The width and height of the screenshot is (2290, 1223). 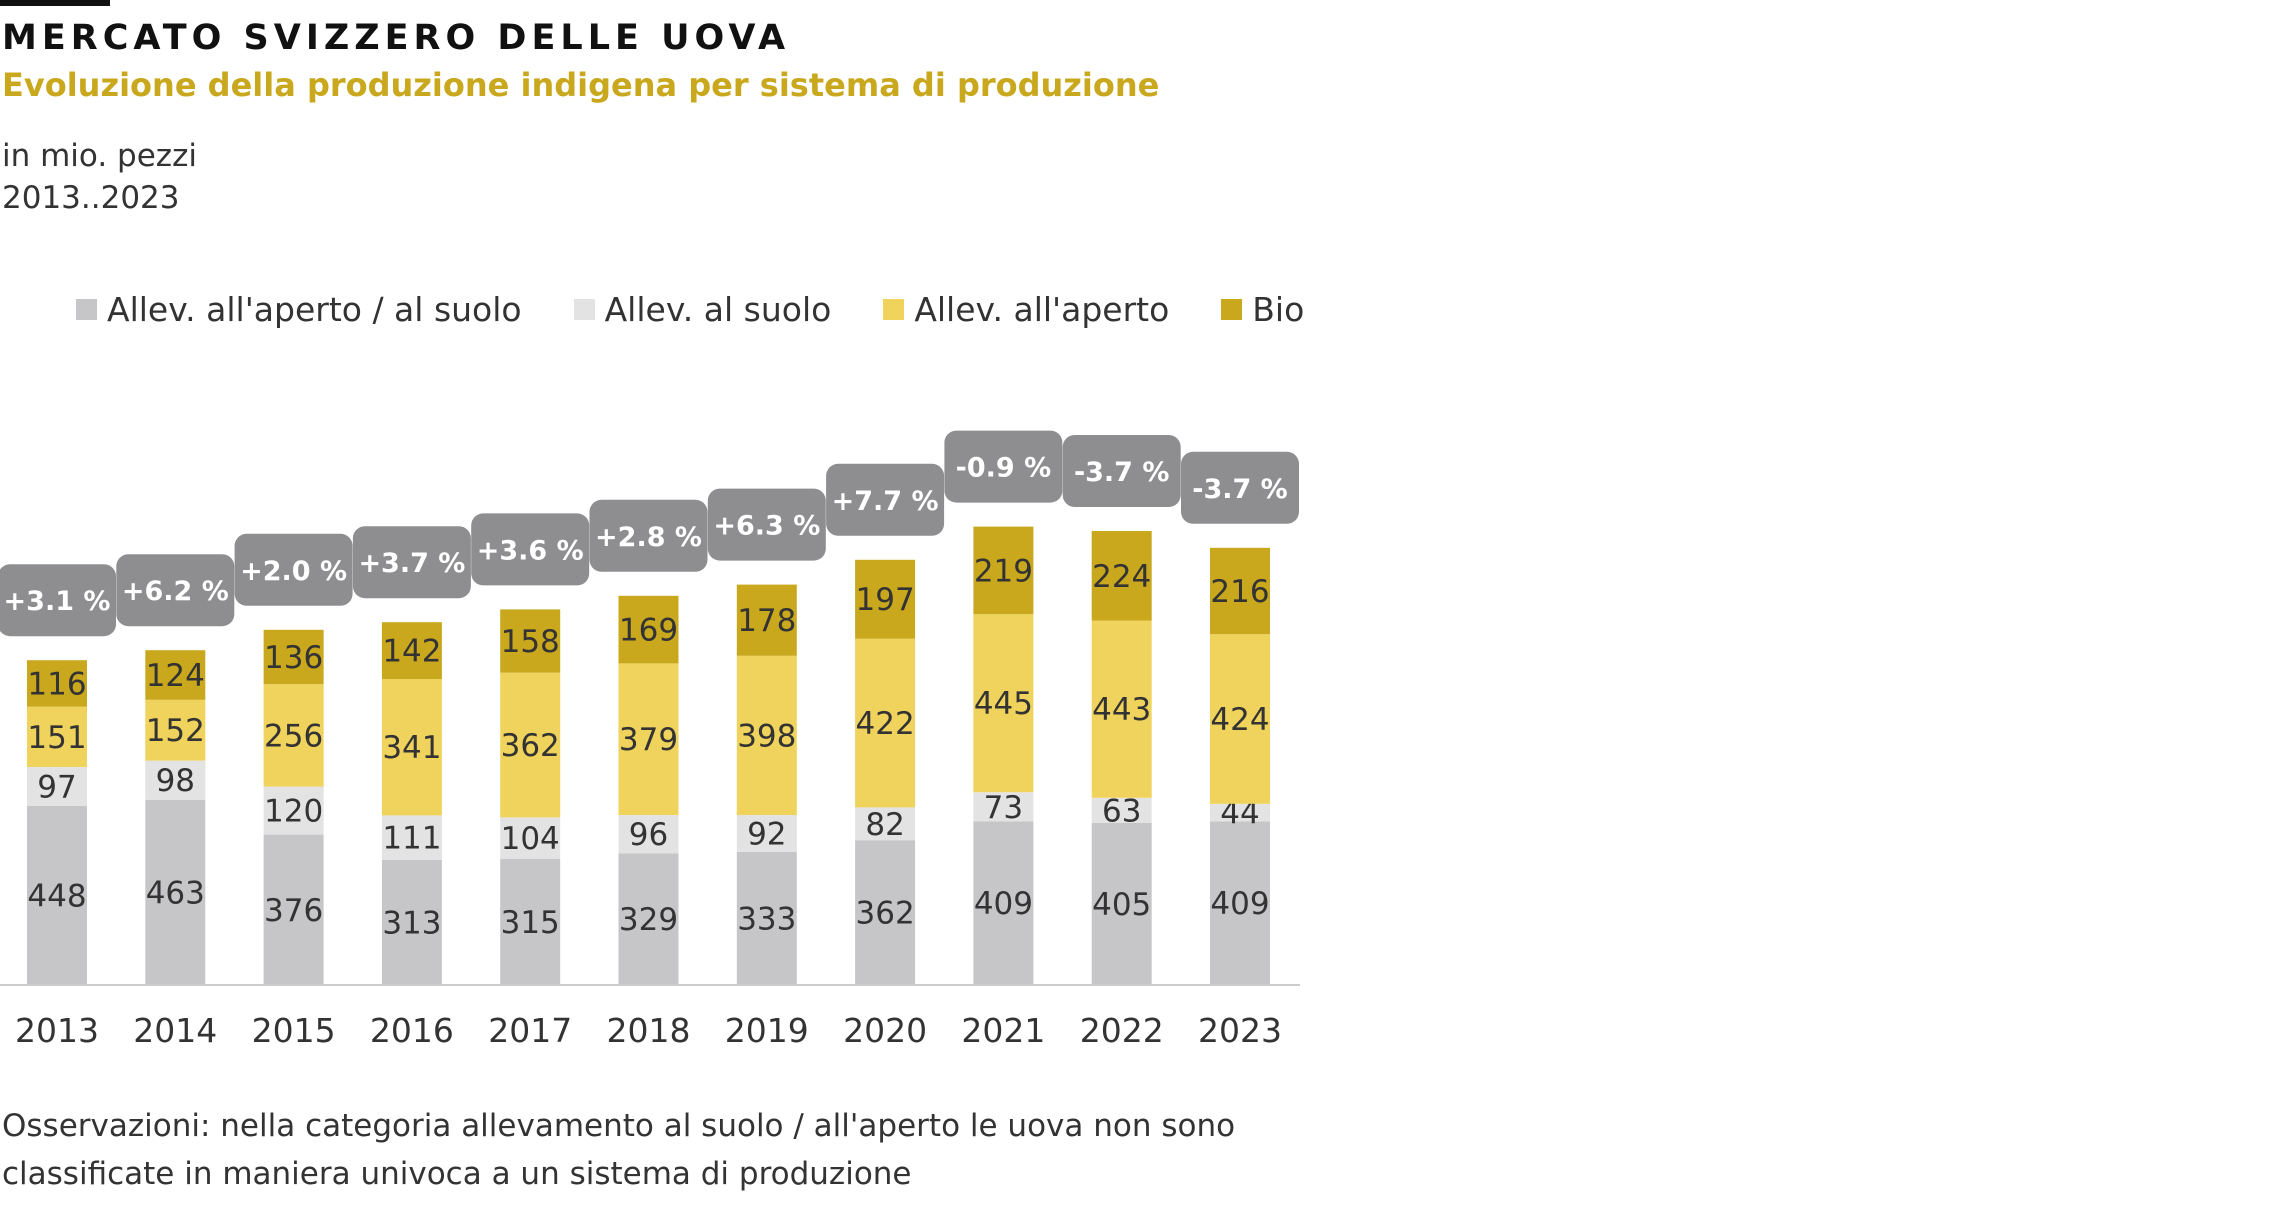 I want to click on chart-title: MERCATO SVIZZERO DELLE UOVA, so click(x=396, y=38).